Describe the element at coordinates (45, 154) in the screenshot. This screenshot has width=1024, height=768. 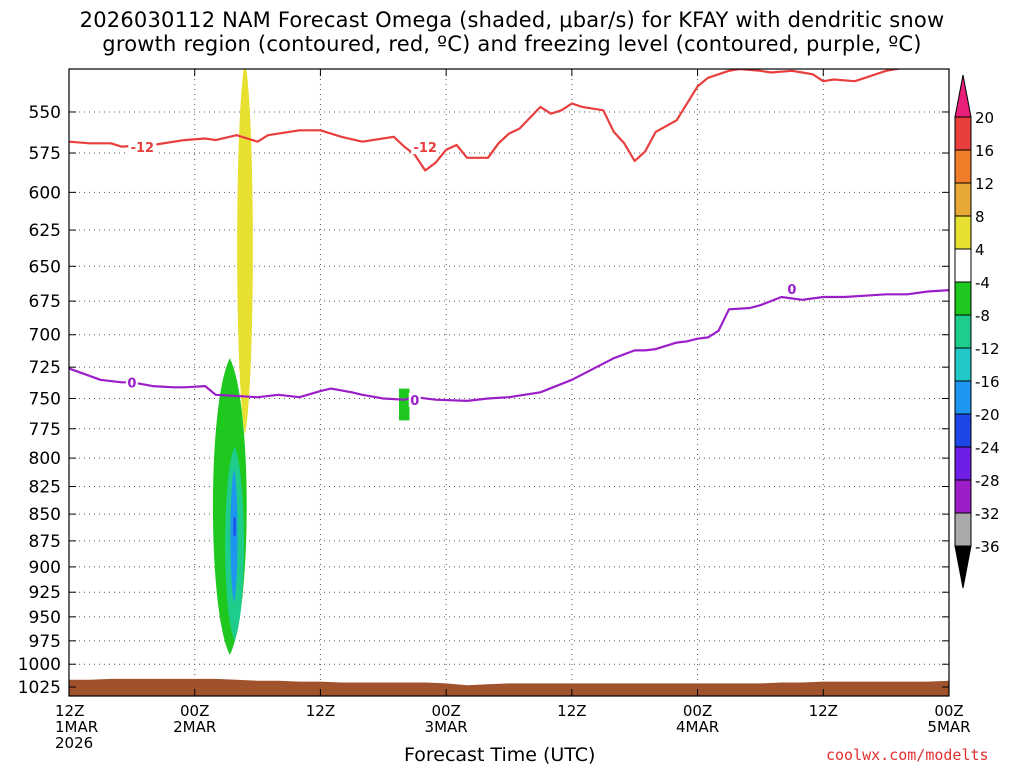
I see `y-tick-label-575: 575` at that location.